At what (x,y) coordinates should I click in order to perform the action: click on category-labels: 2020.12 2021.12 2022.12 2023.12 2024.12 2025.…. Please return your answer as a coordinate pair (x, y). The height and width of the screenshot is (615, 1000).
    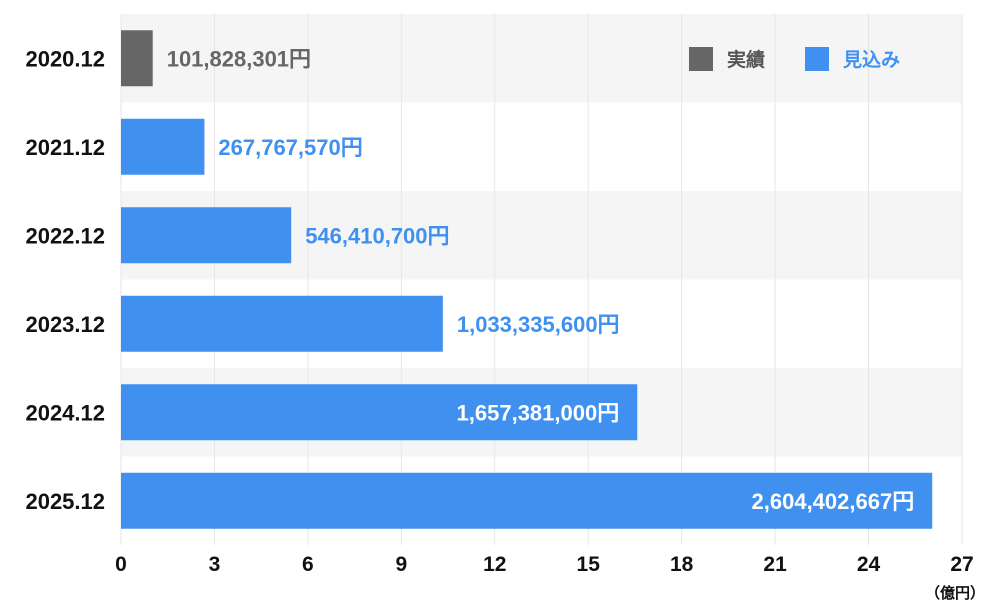
    Looking at the image, I should click on (65, 280).